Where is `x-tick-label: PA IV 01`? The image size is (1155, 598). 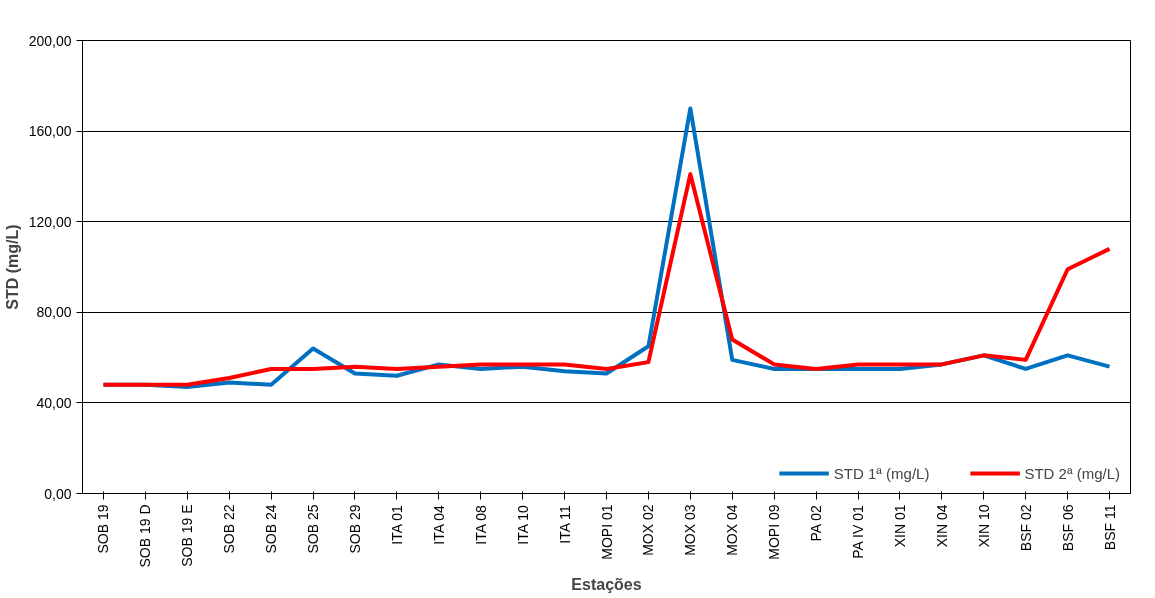
x-tick-label: PA IV 01 is located at coordinates (858, 532).